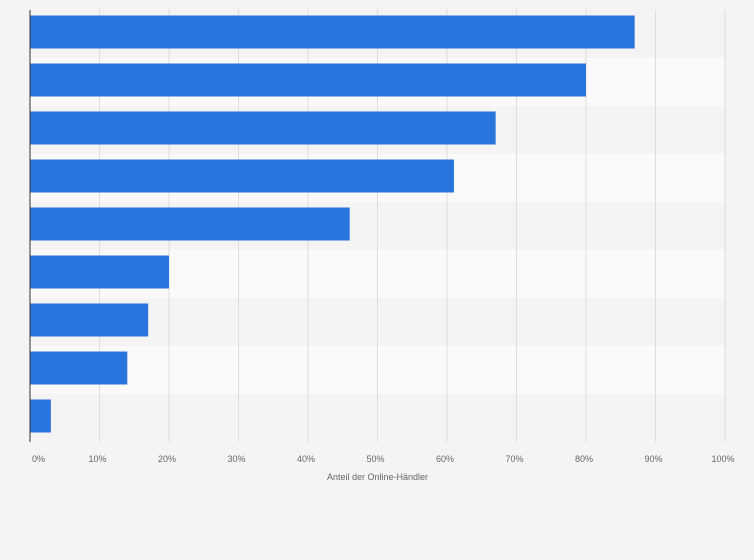 This screenshot has height=560, width=754. Describe the element at coordinates (722, 459) in the screenshot. I see `x-tick-label: 100%` at that location.